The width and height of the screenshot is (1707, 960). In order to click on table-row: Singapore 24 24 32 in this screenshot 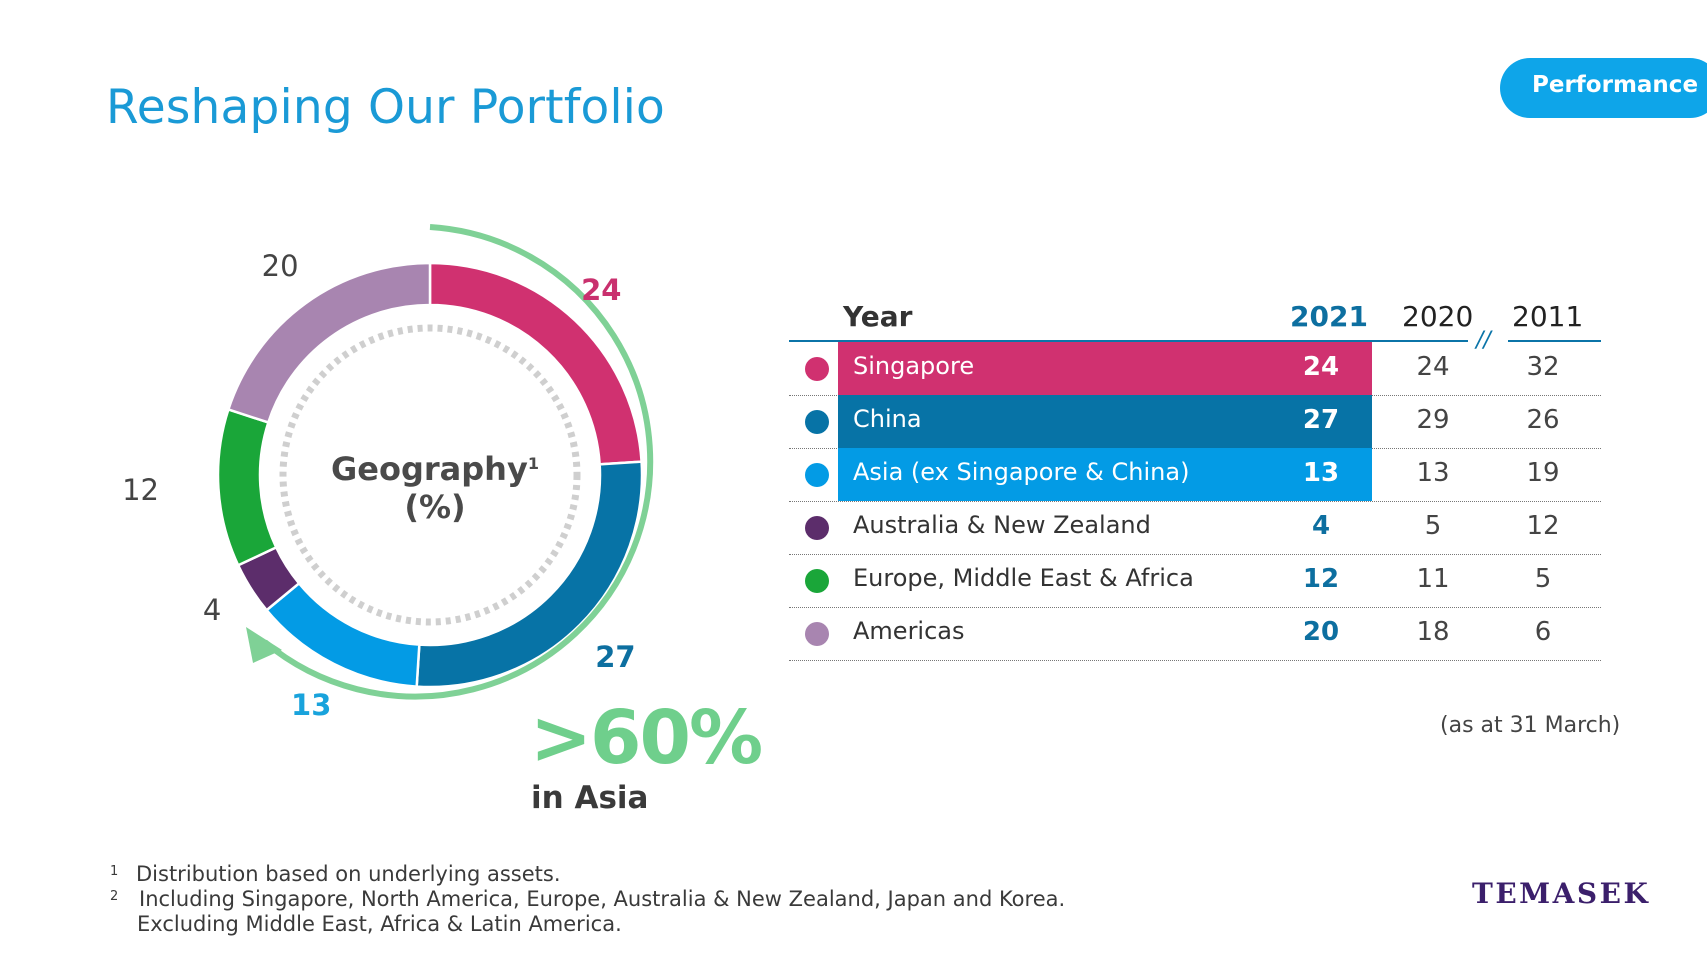, I will do `click(1195, 369)`.